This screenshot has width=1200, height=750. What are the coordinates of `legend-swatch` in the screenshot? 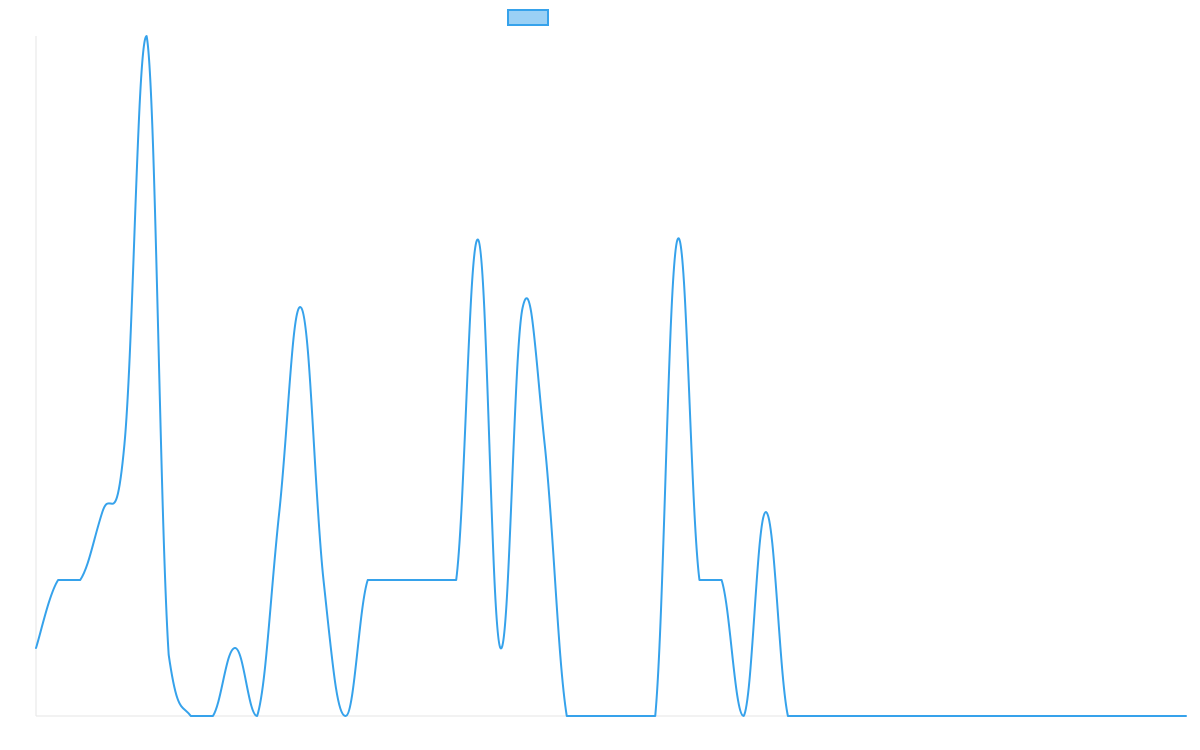 It's located at (528, 17).